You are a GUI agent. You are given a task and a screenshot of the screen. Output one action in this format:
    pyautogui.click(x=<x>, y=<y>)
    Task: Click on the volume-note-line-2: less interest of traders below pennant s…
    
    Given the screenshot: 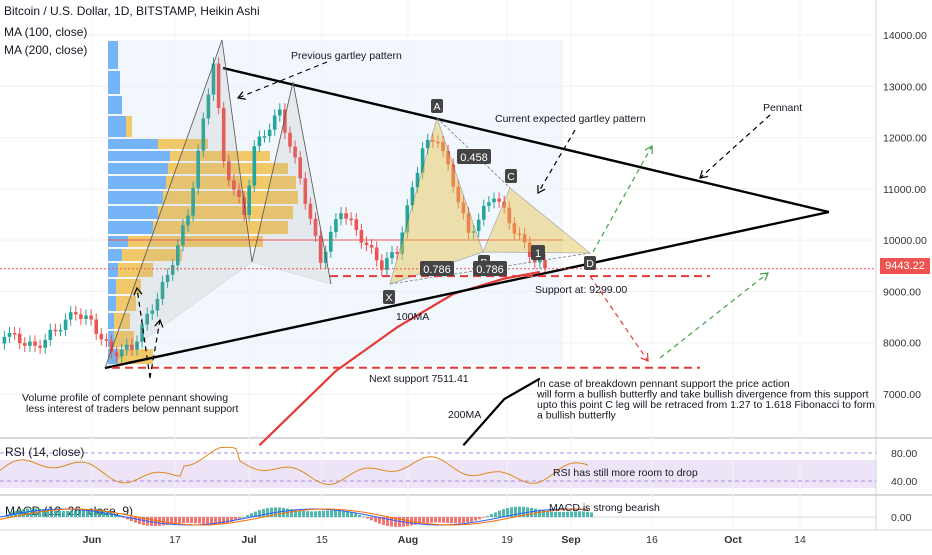 What is the action you would take?
    pyautogui.click(x=132, y=409)
    